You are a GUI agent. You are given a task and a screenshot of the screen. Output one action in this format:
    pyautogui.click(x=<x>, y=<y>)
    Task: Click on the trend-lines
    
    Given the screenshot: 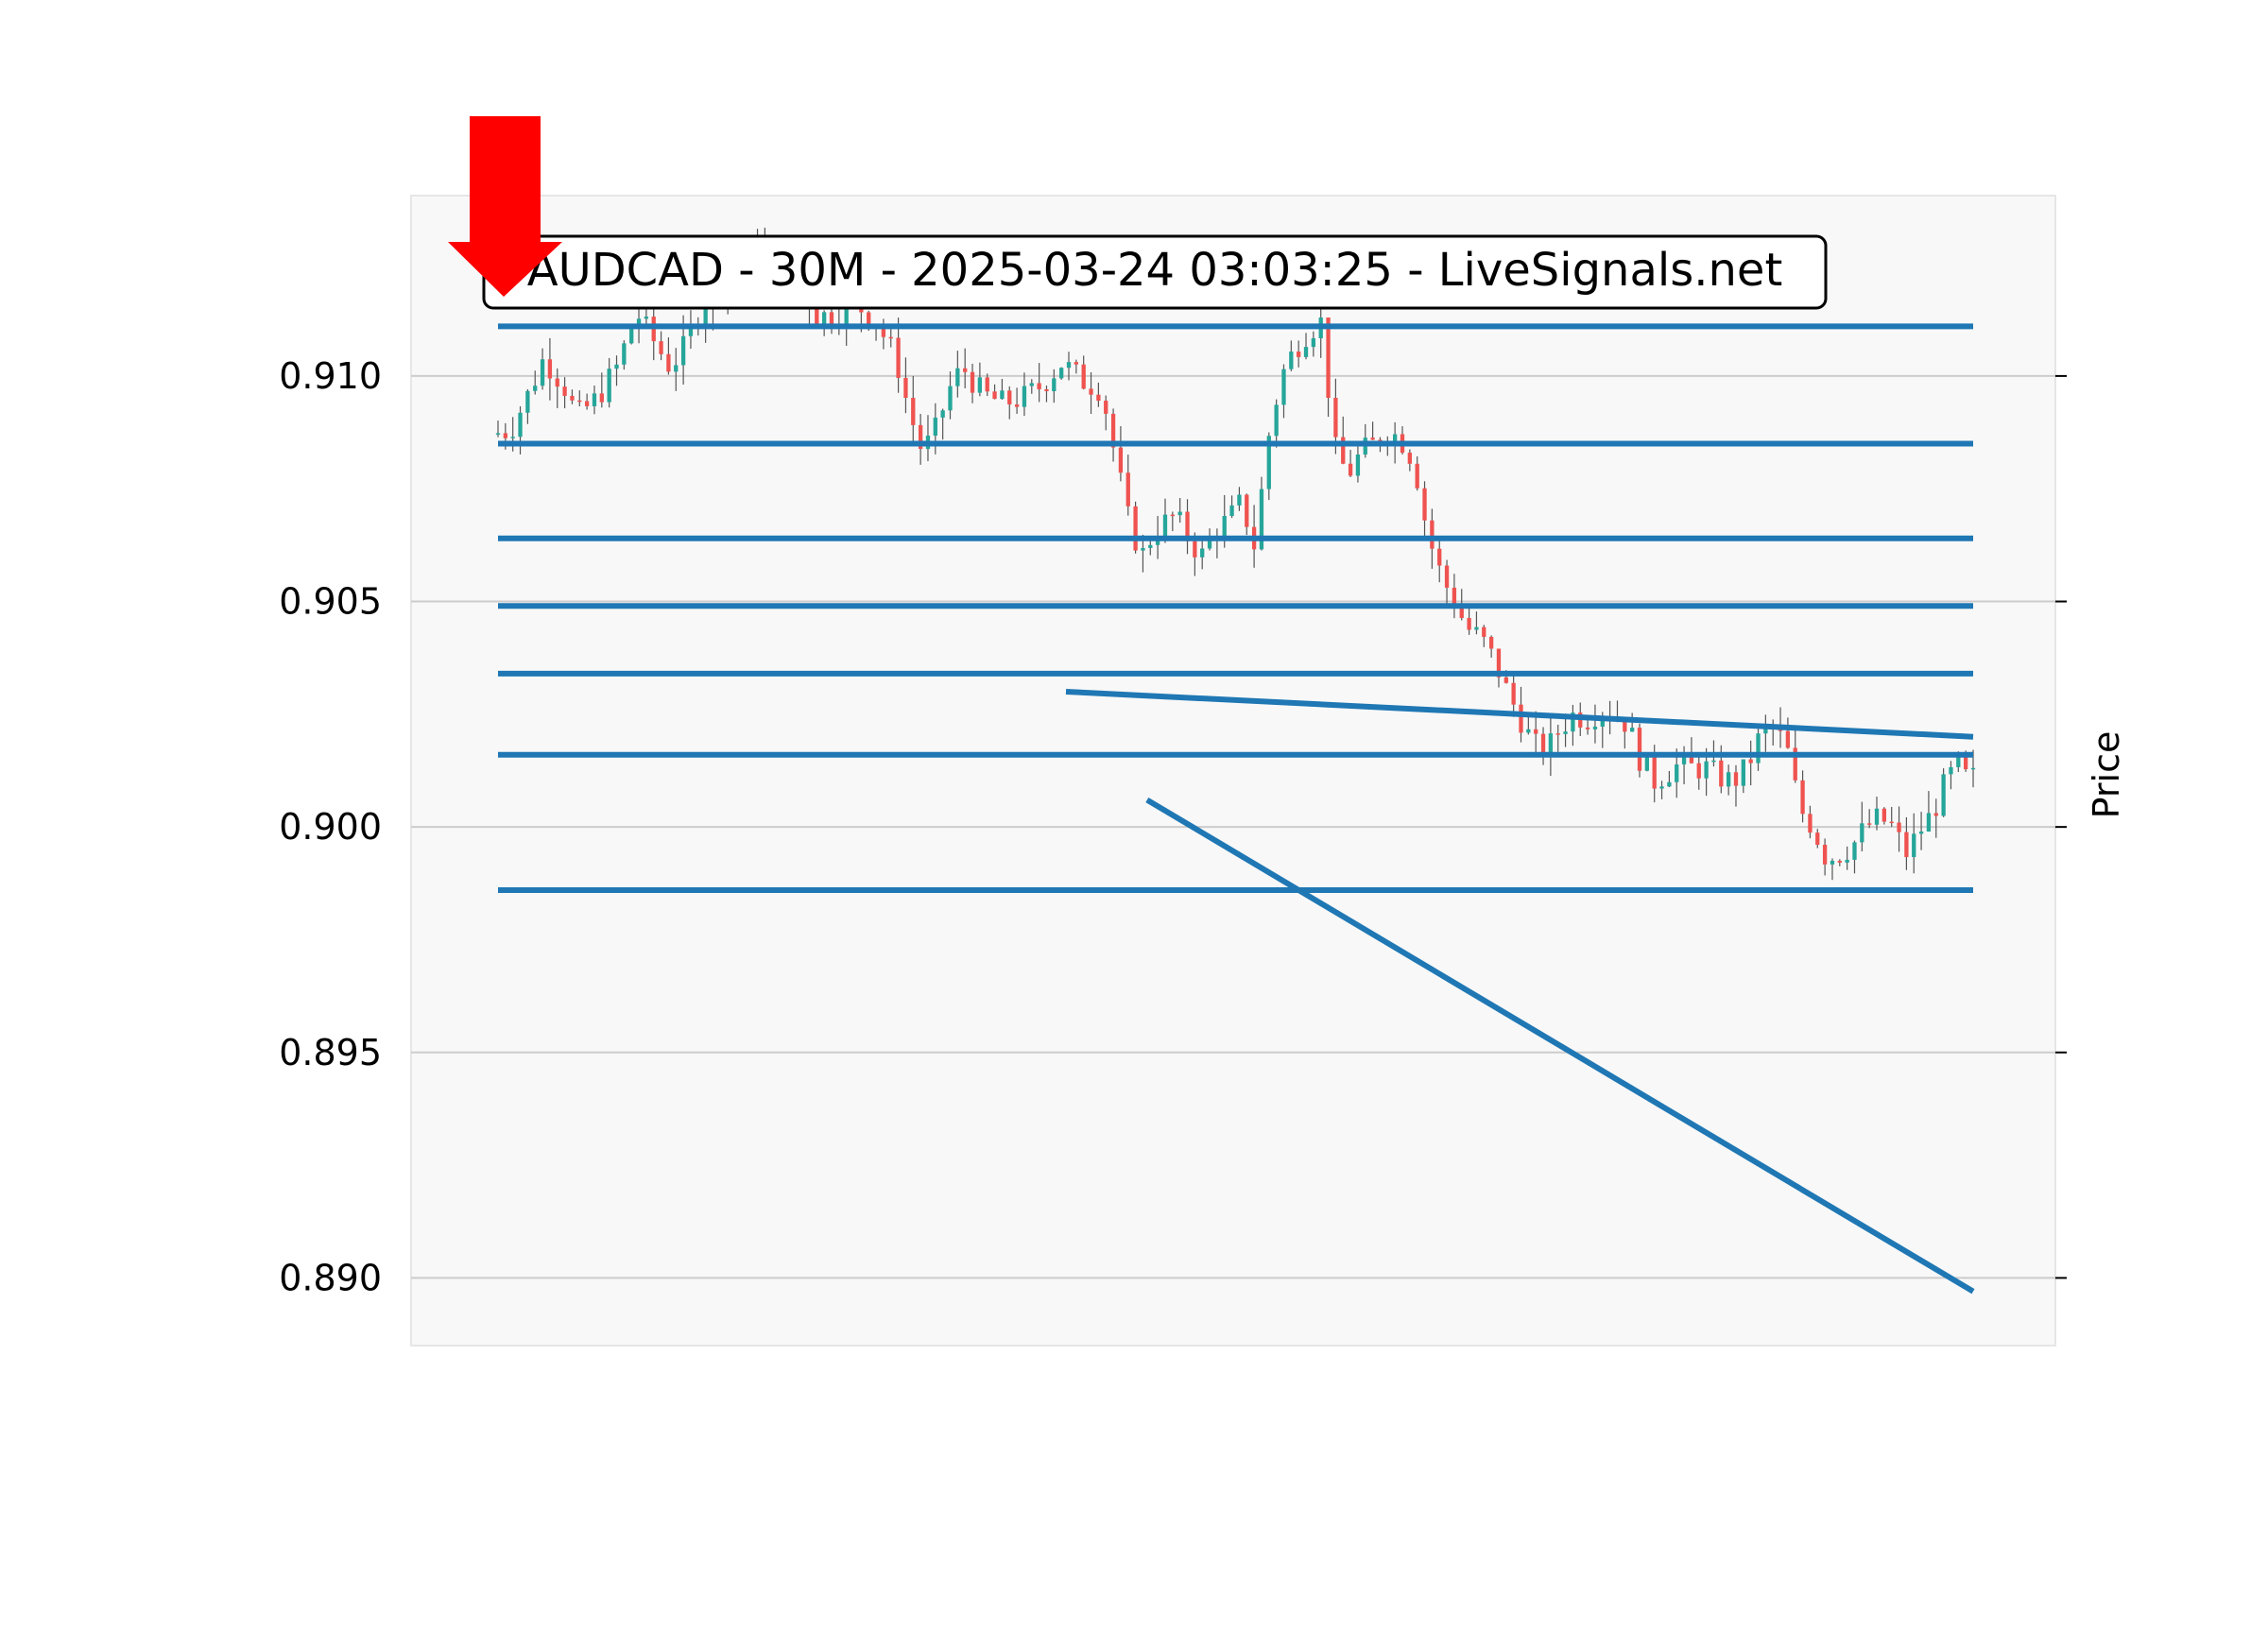 What is the action you would take?
    pyautogui.click(x=1520, y=992)
    